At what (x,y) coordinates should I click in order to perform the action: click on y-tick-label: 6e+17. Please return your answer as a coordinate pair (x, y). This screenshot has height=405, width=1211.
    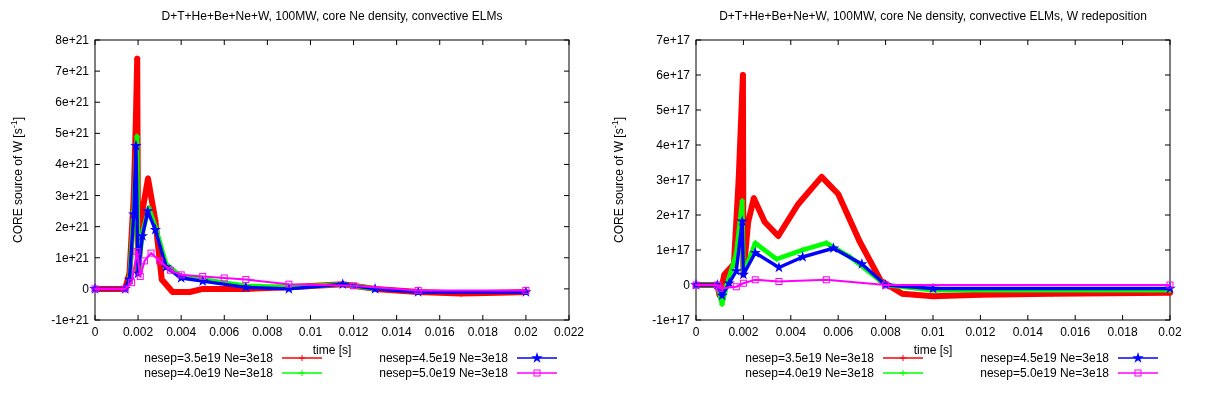
    Looking at the image, I should click on (673, 75).